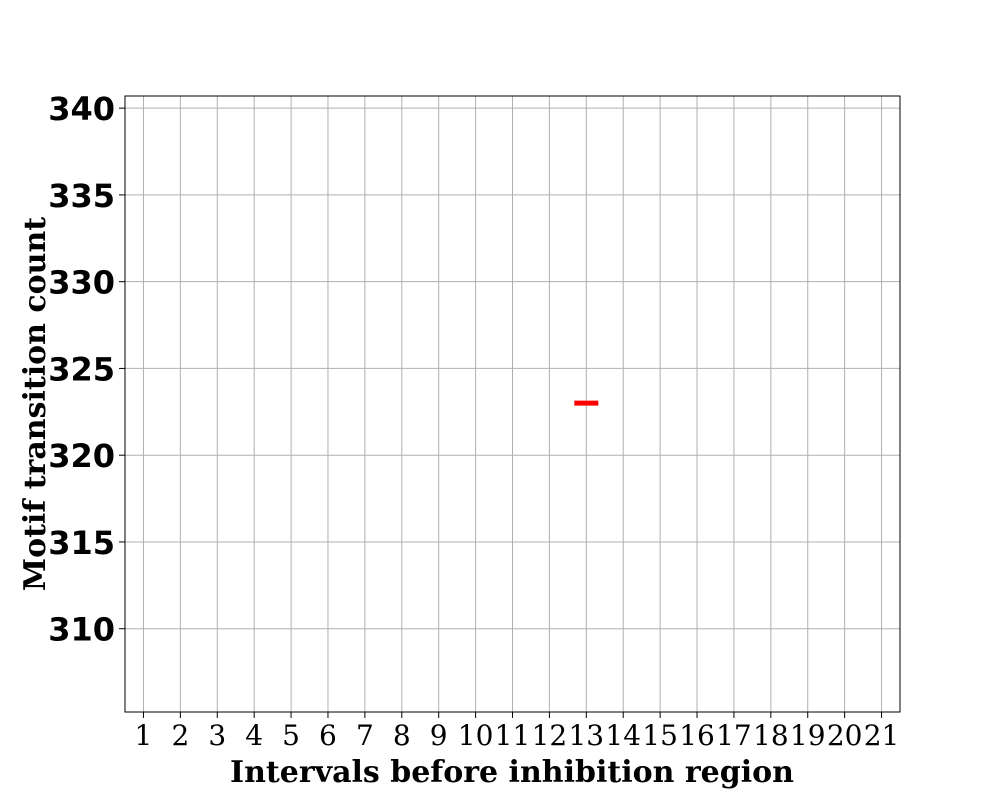 The width and height of the screenshot is (1000, 800). Describe the element at coordinates (660, 735) in the screenshot. I see `x-tick-label: 15` at that location.